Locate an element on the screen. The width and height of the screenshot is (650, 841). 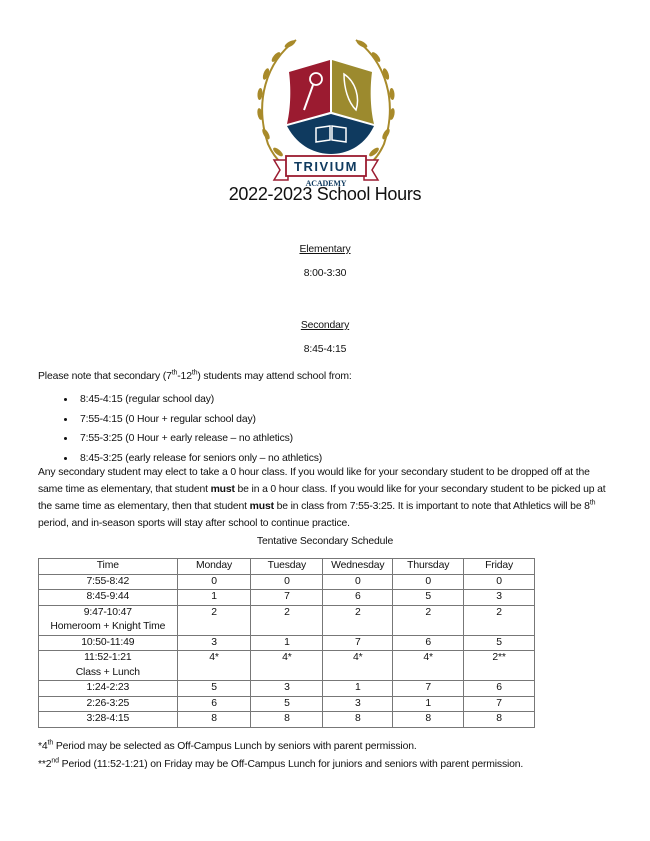
column-header: Time is located at coordinates (108, 566).